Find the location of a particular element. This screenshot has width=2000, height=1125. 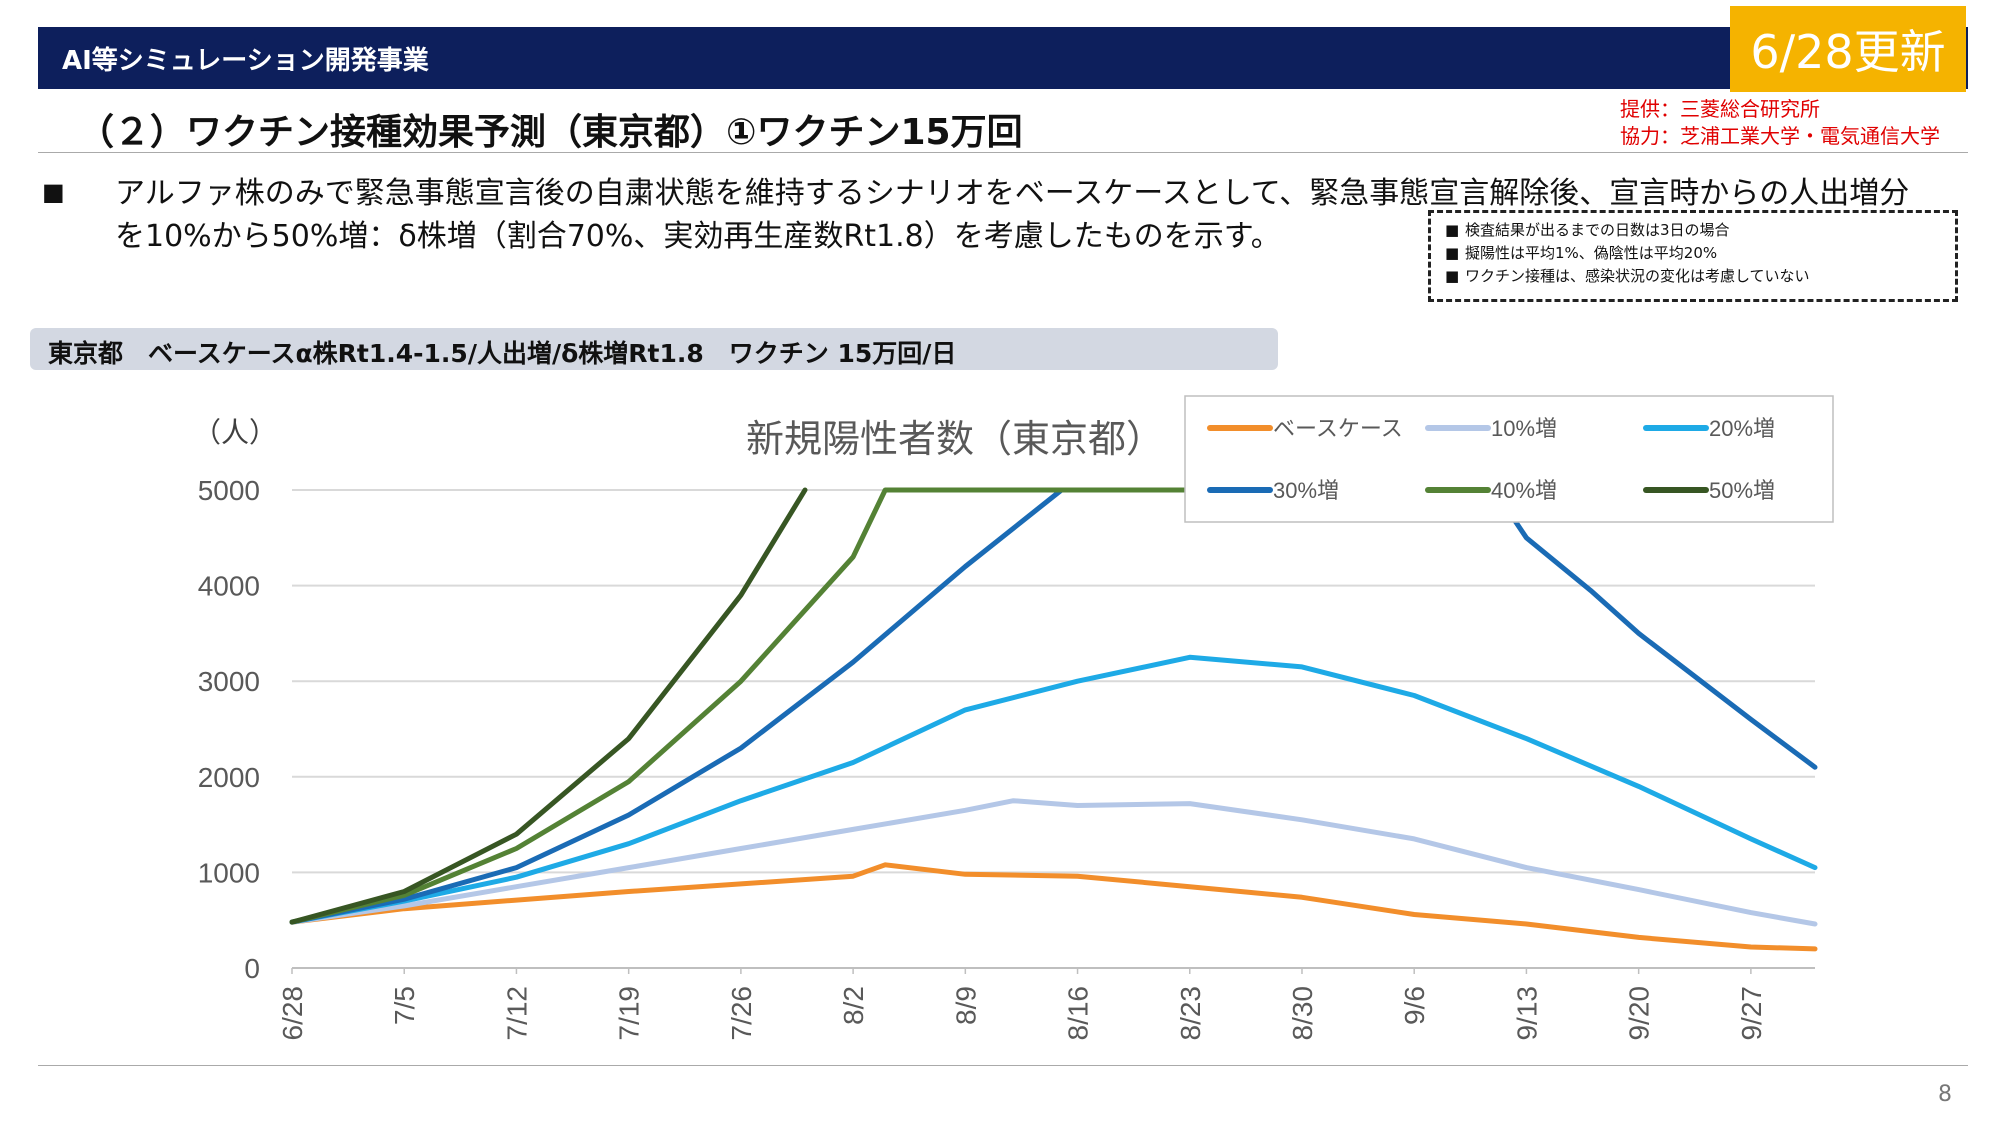

note-item: ■ ワクチン接種は、感染状況の変化は考慮していない is located at coordinates (1693, 276).